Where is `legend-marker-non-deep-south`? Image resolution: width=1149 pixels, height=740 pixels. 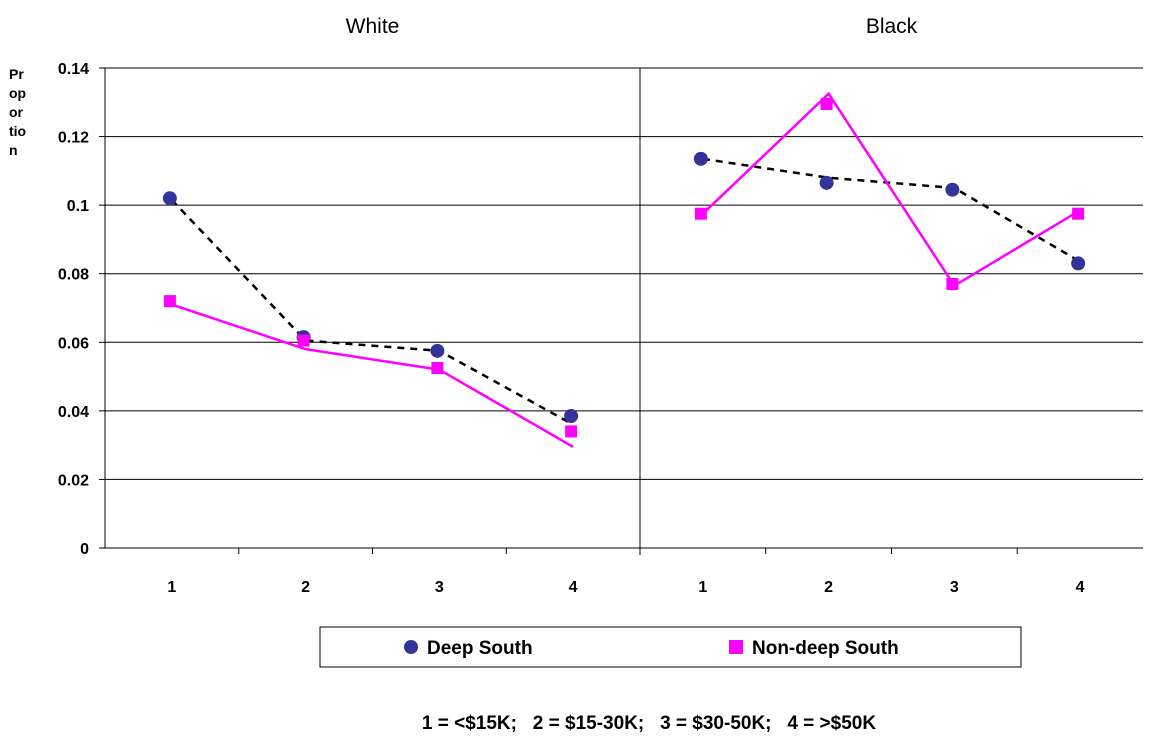 legend-marker-non-deep-south is located at coordinates (736, 647).